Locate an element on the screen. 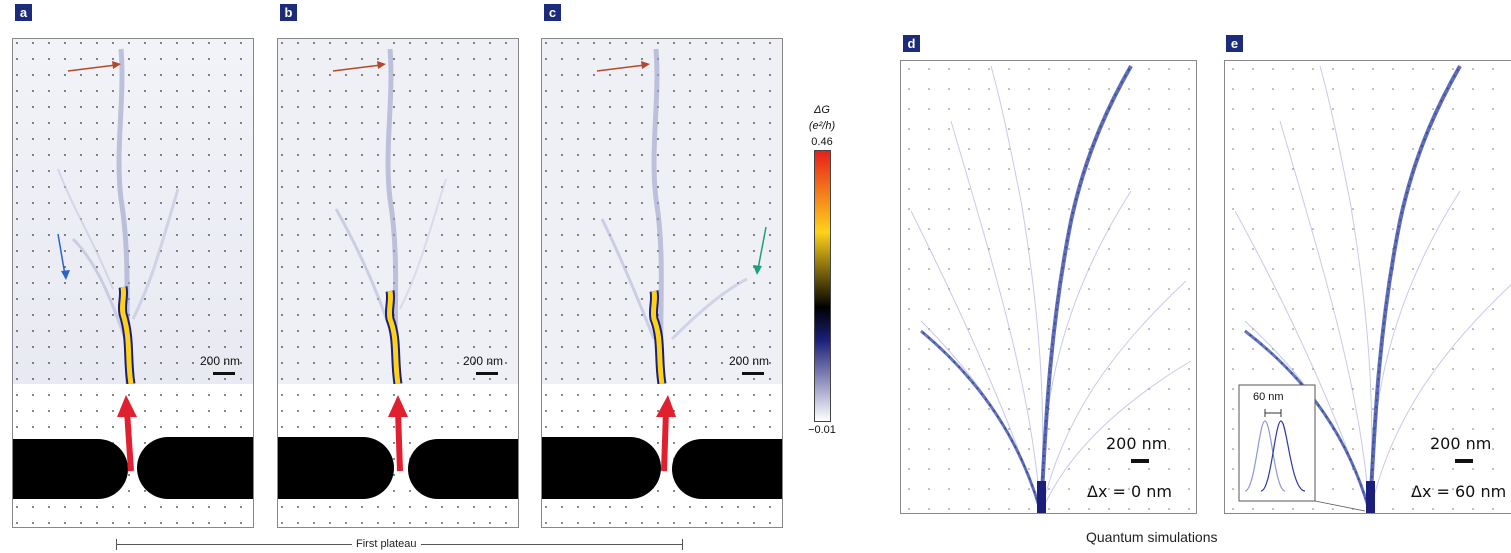 This screenshot has width=1511, height=553. panel-e-inset-label: 60 nm is located at coordinates (1268, 397).